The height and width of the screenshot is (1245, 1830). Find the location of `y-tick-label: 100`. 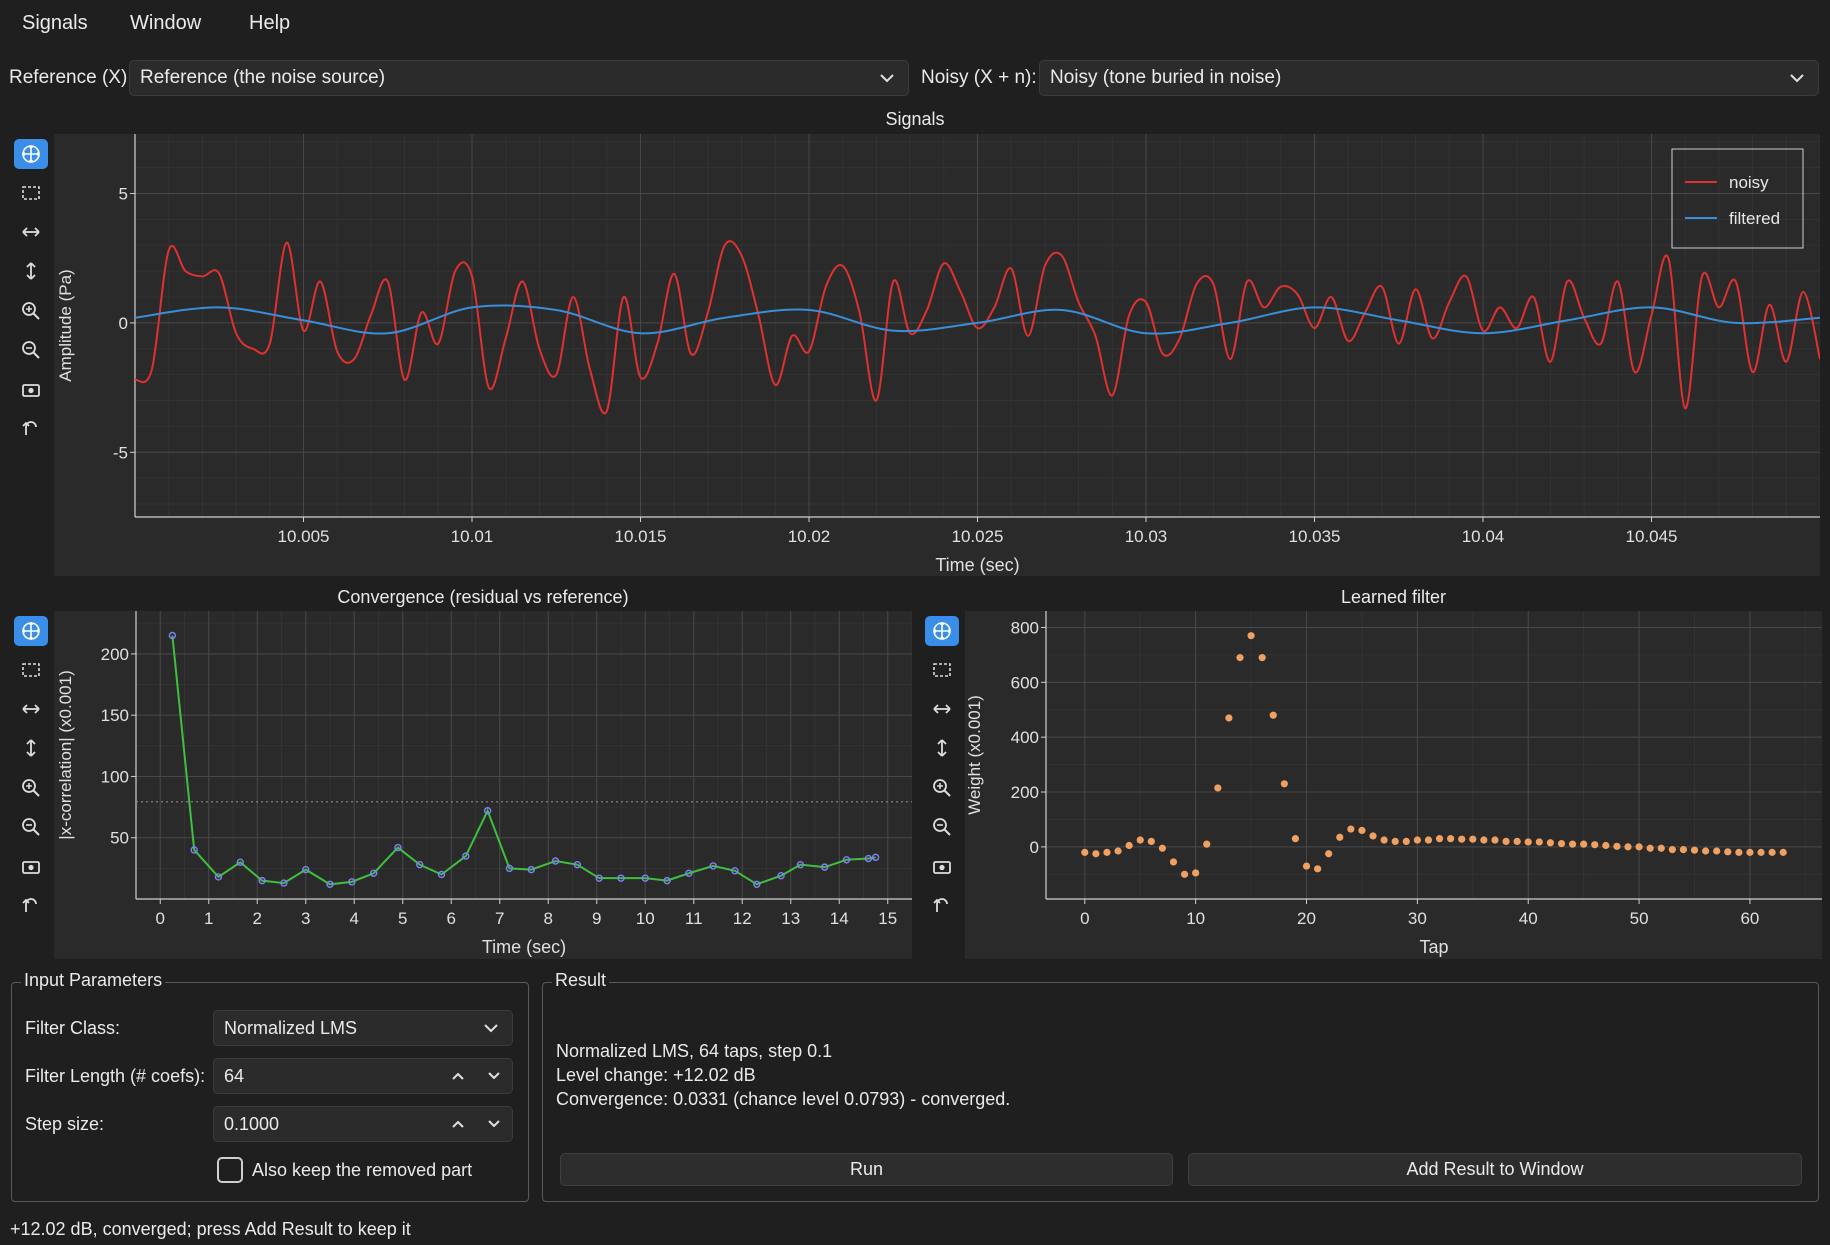

y-tick-label: 100 is located at coordinates (115, 776).